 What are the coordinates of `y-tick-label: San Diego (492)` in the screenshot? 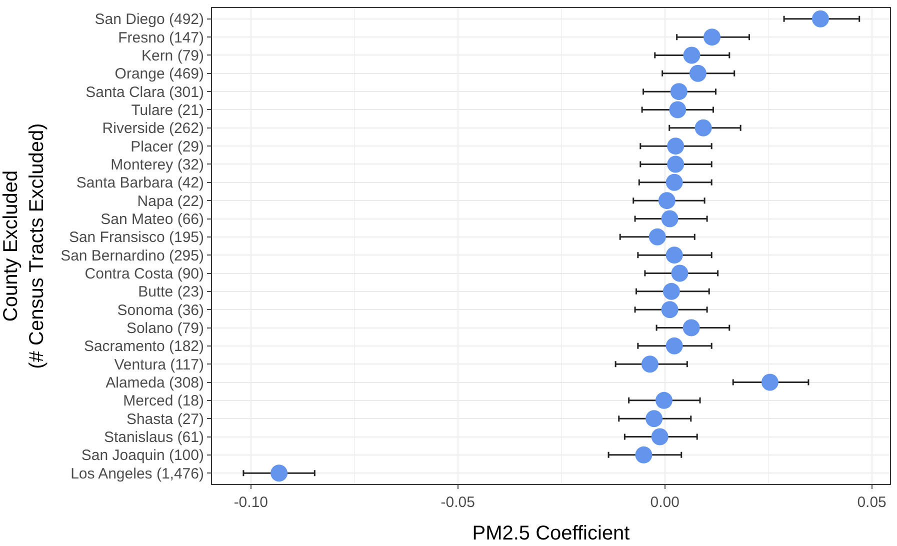 It's located at (149, 19).